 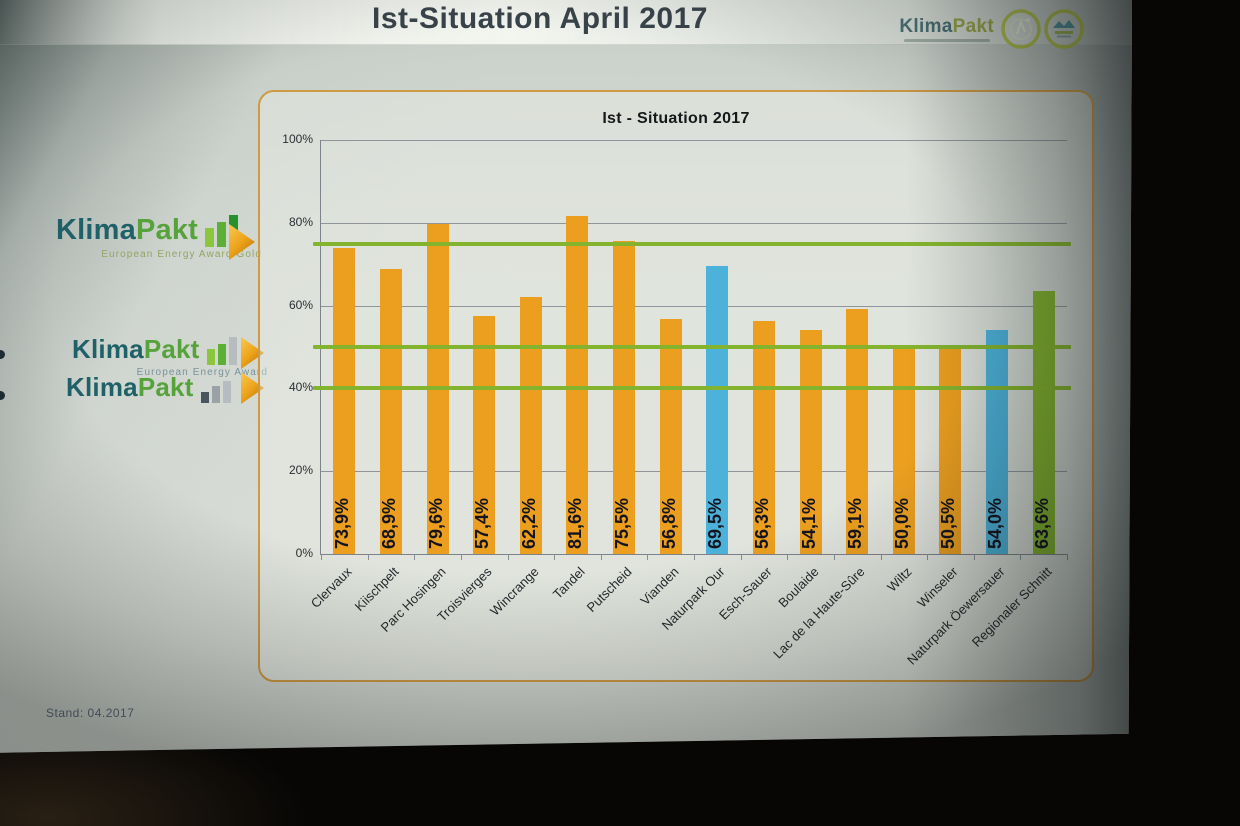 What do you see at coordinates (622, 523) in the screenshot?
I see `bar-value-label: 75,5%` at bounding box center [622, 523].